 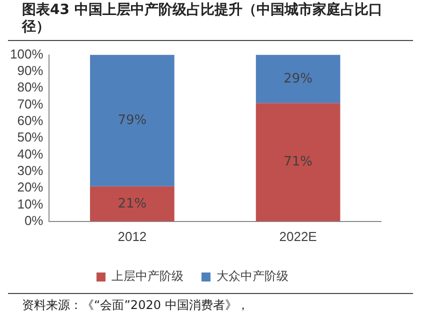 I want to click on y-tick-label: 20%, so click(x=30, y=187).